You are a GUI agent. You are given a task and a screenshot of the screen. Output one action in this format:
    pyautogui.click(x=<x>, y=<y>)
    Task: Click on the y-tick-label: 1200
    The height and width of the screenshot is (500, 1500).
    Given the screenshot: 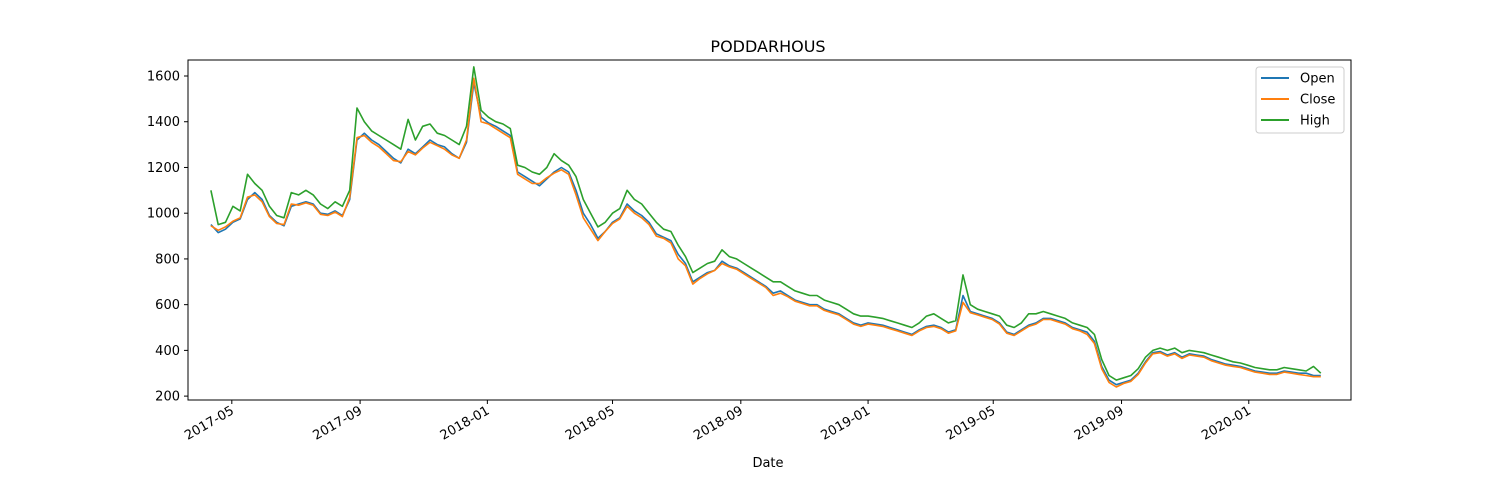 What is the action you would take?
    pyautogui.click(x=163, y=168)
    